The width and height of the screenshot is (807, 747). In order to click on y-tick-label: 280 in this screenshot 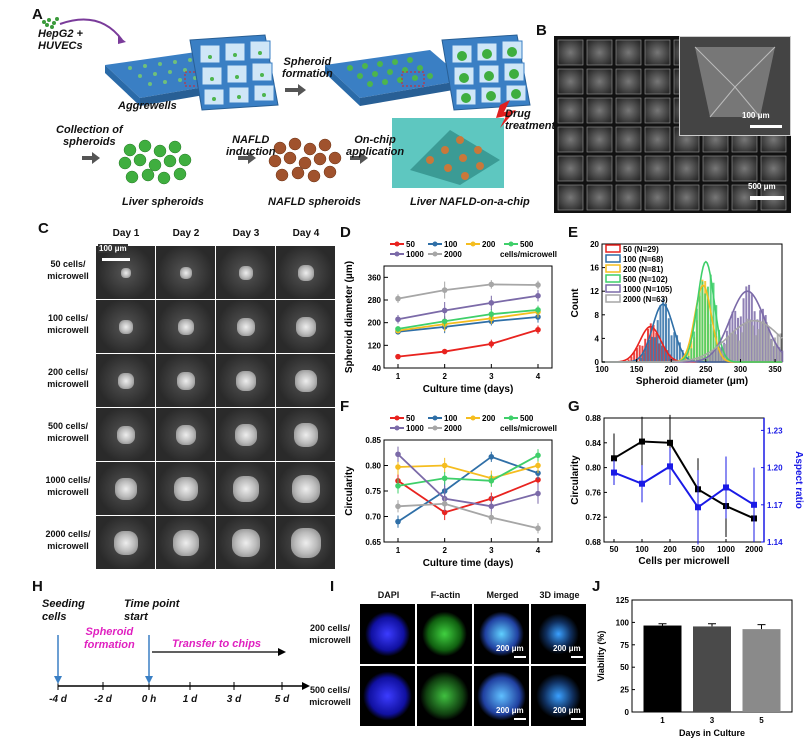, I will do `click(375, 300)`.